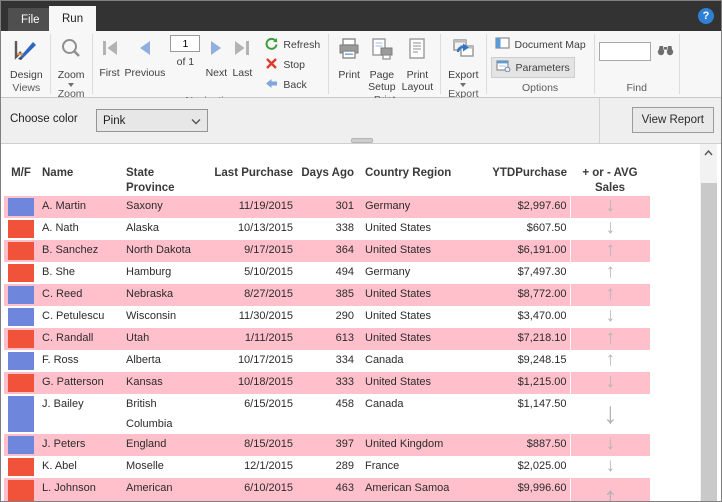  What do you see at coordinates (413, 445) in the screenshot?
I see `table-cell: United Kingdom` at bounding box center [413, 445].